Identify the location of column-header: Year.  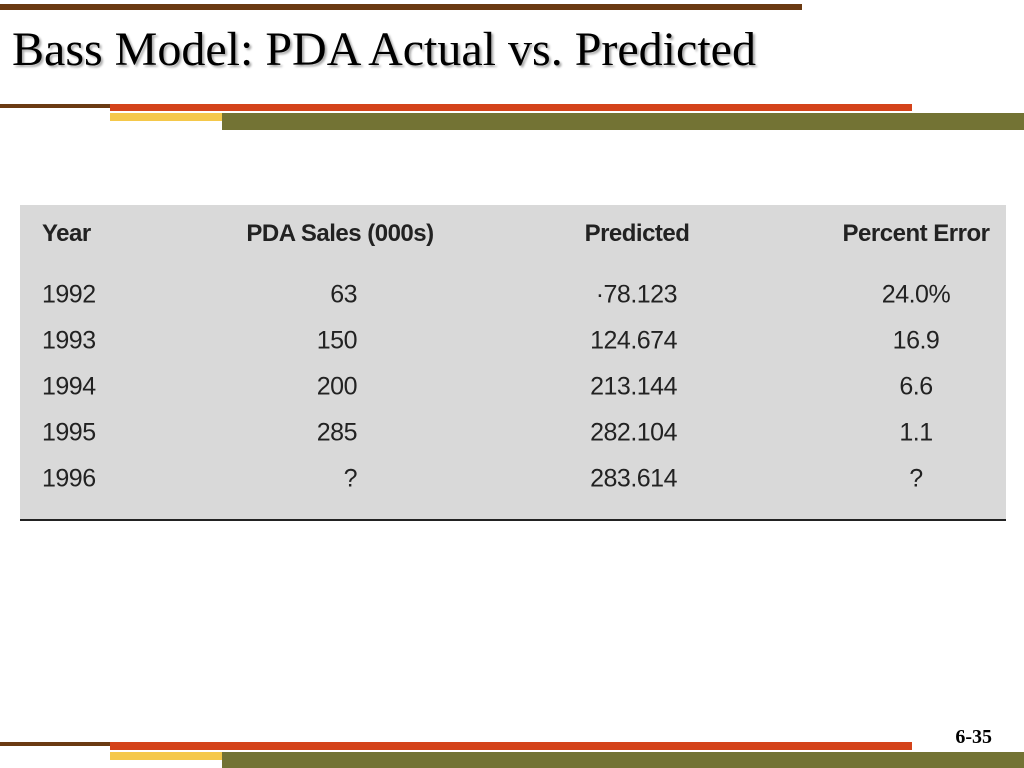
(66, 233).